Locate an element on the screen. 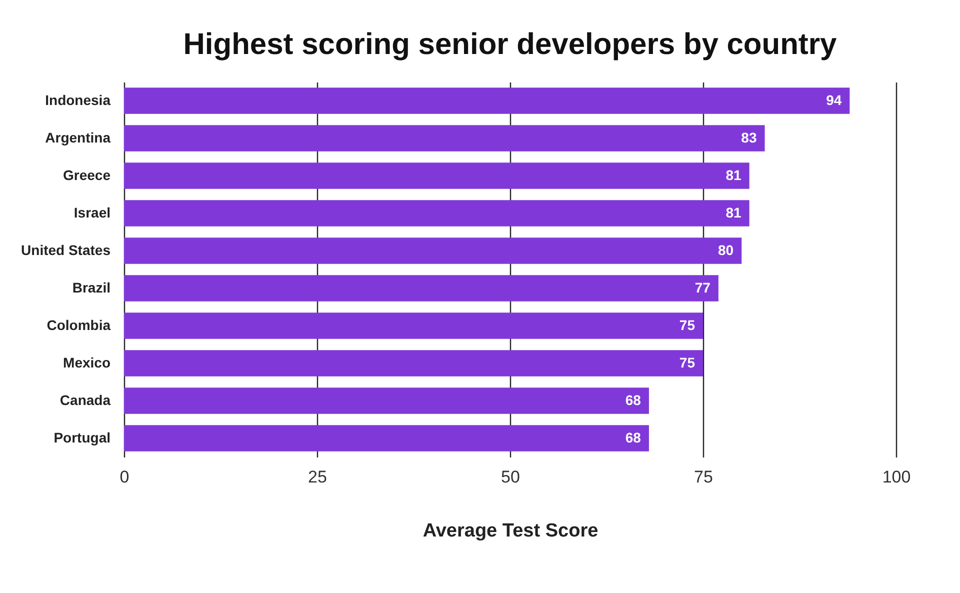  x-tick-label: 100 is located at coordinates (896, 477).